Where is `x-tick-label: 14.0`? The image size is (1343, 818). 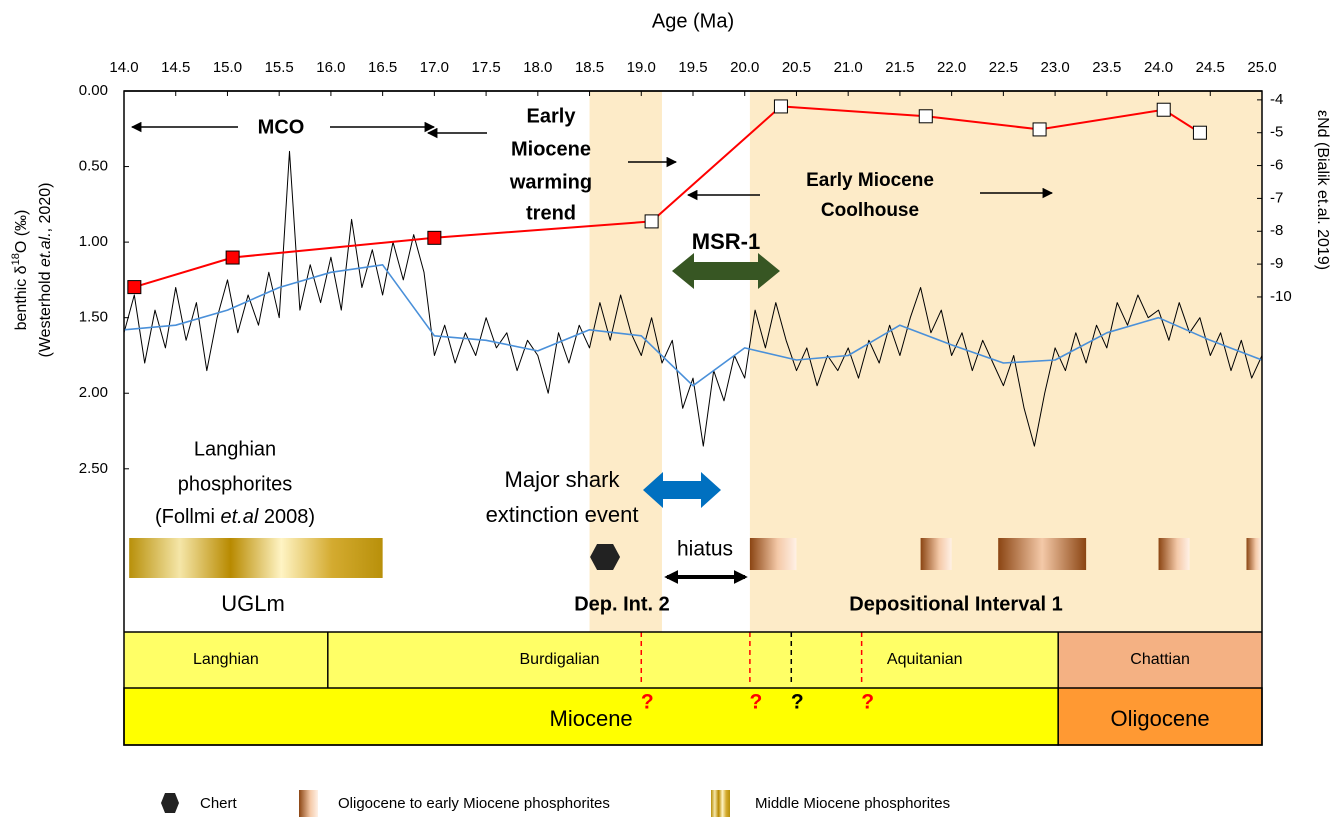 x-tick-label: 14.0 is located at coordinates (123, 67).